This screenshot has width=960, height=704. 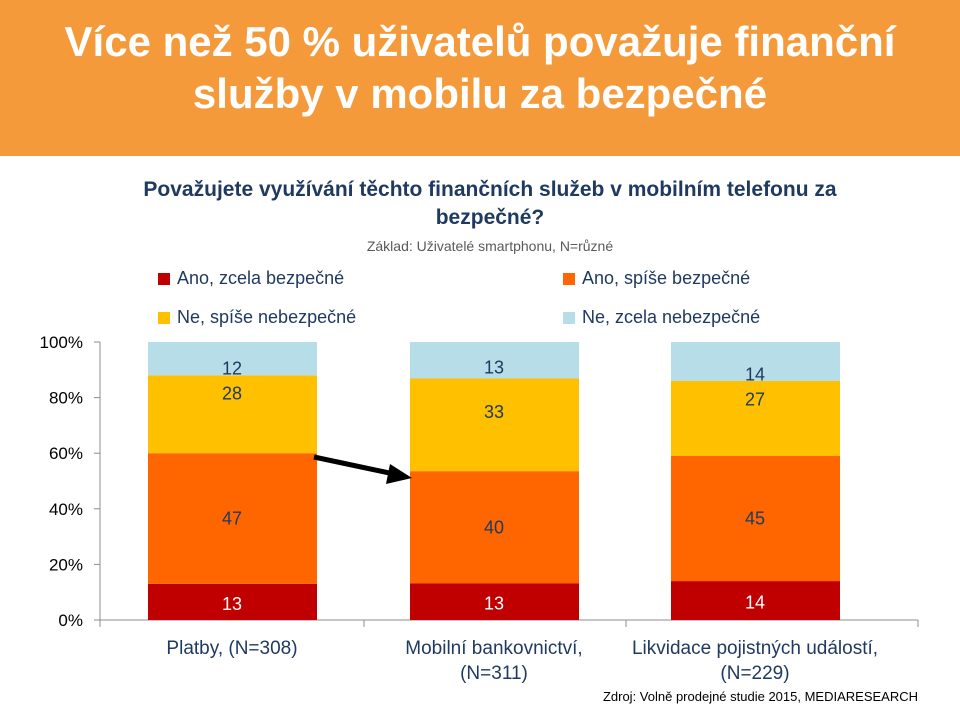 I want to click on data-label: 12, so click(x=232, y=369).